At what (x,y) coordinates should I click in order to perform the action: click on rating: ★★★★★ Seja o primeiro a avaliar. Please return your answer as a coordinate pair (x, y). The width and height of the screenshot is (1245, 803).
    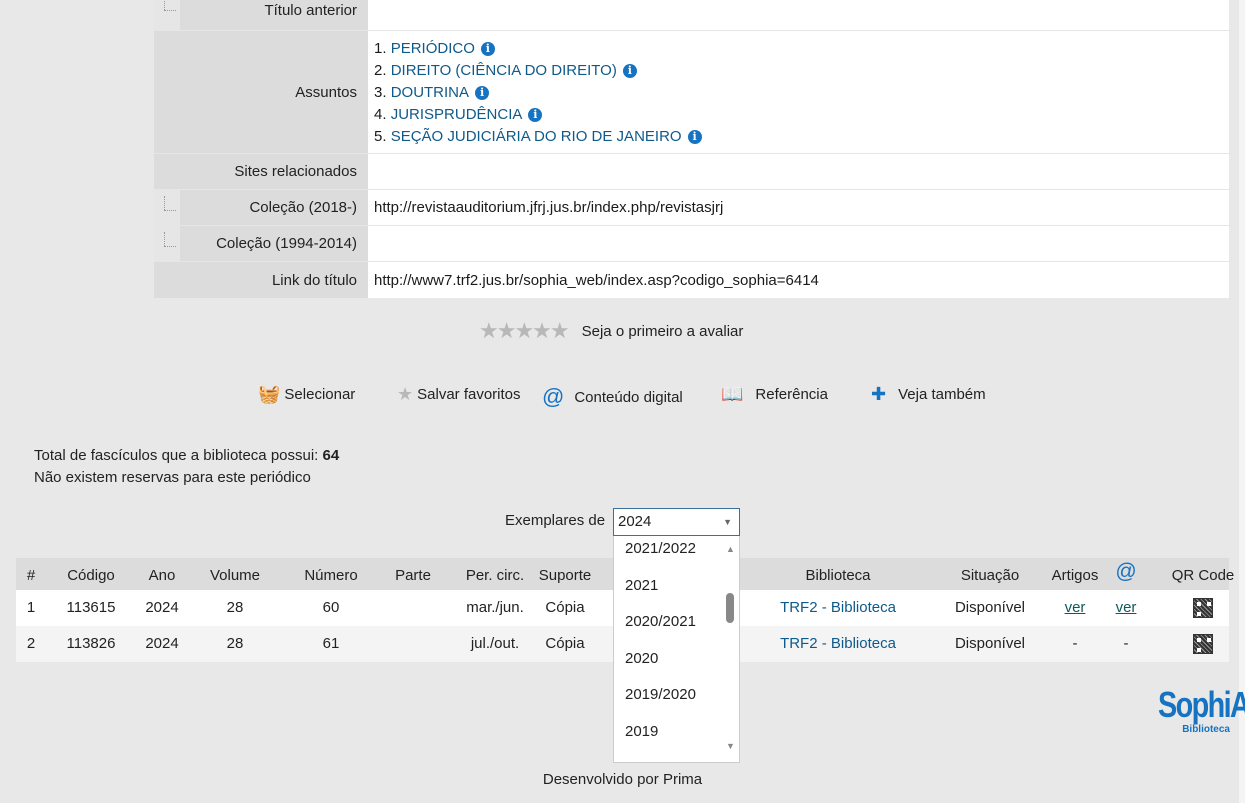
    Looking at the image, I should click on (611, 331).